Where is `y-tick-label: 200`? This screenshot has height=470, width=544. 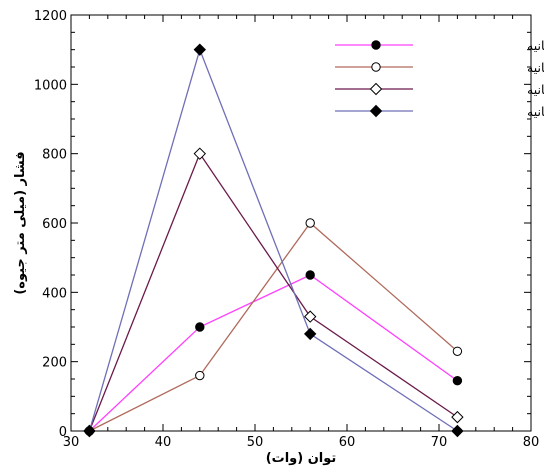
y-tick-label: 200 is located at coordinates (54, 363).